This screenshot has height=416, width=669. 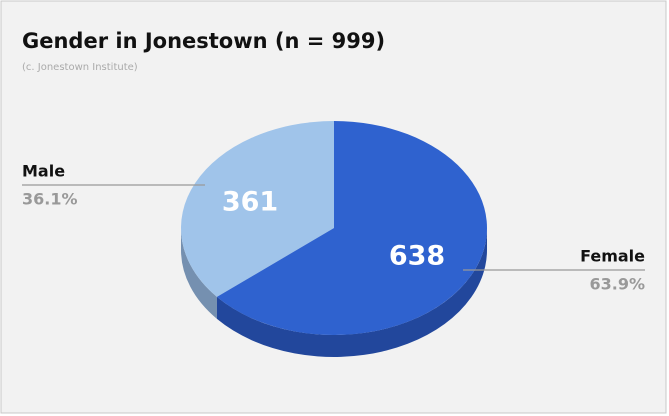 I want to click on chart-subtitle: (c. Jonestown Institute), so click(x=80, y=67).